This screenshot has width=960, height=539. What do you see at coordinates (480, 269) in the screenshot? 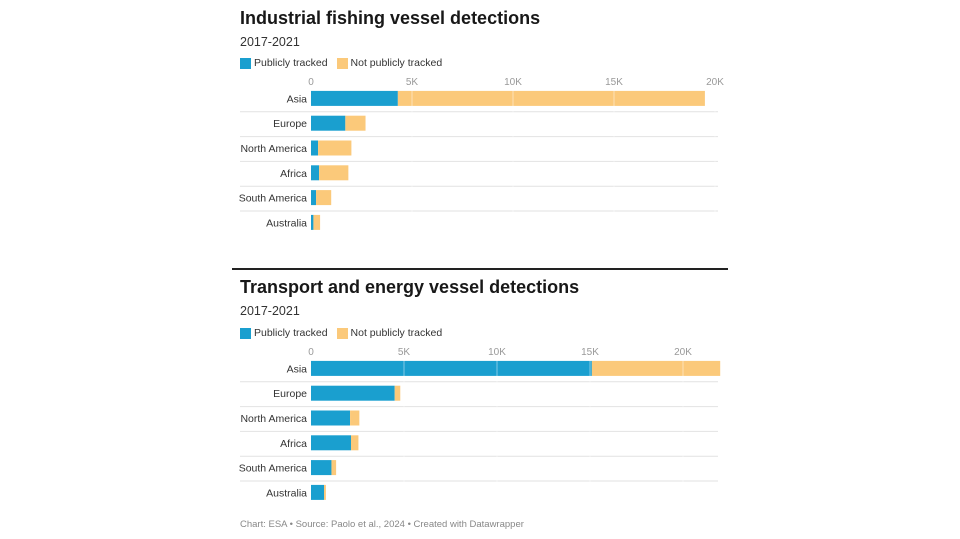
I see `section-divider` at bounding box center [480, 269].